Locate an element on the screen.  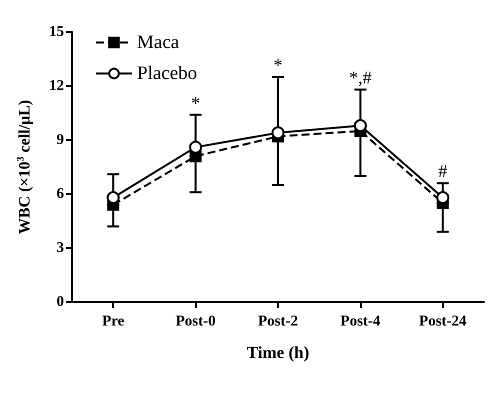
y-tick-label: 15 is located at coordinates (56, 32).